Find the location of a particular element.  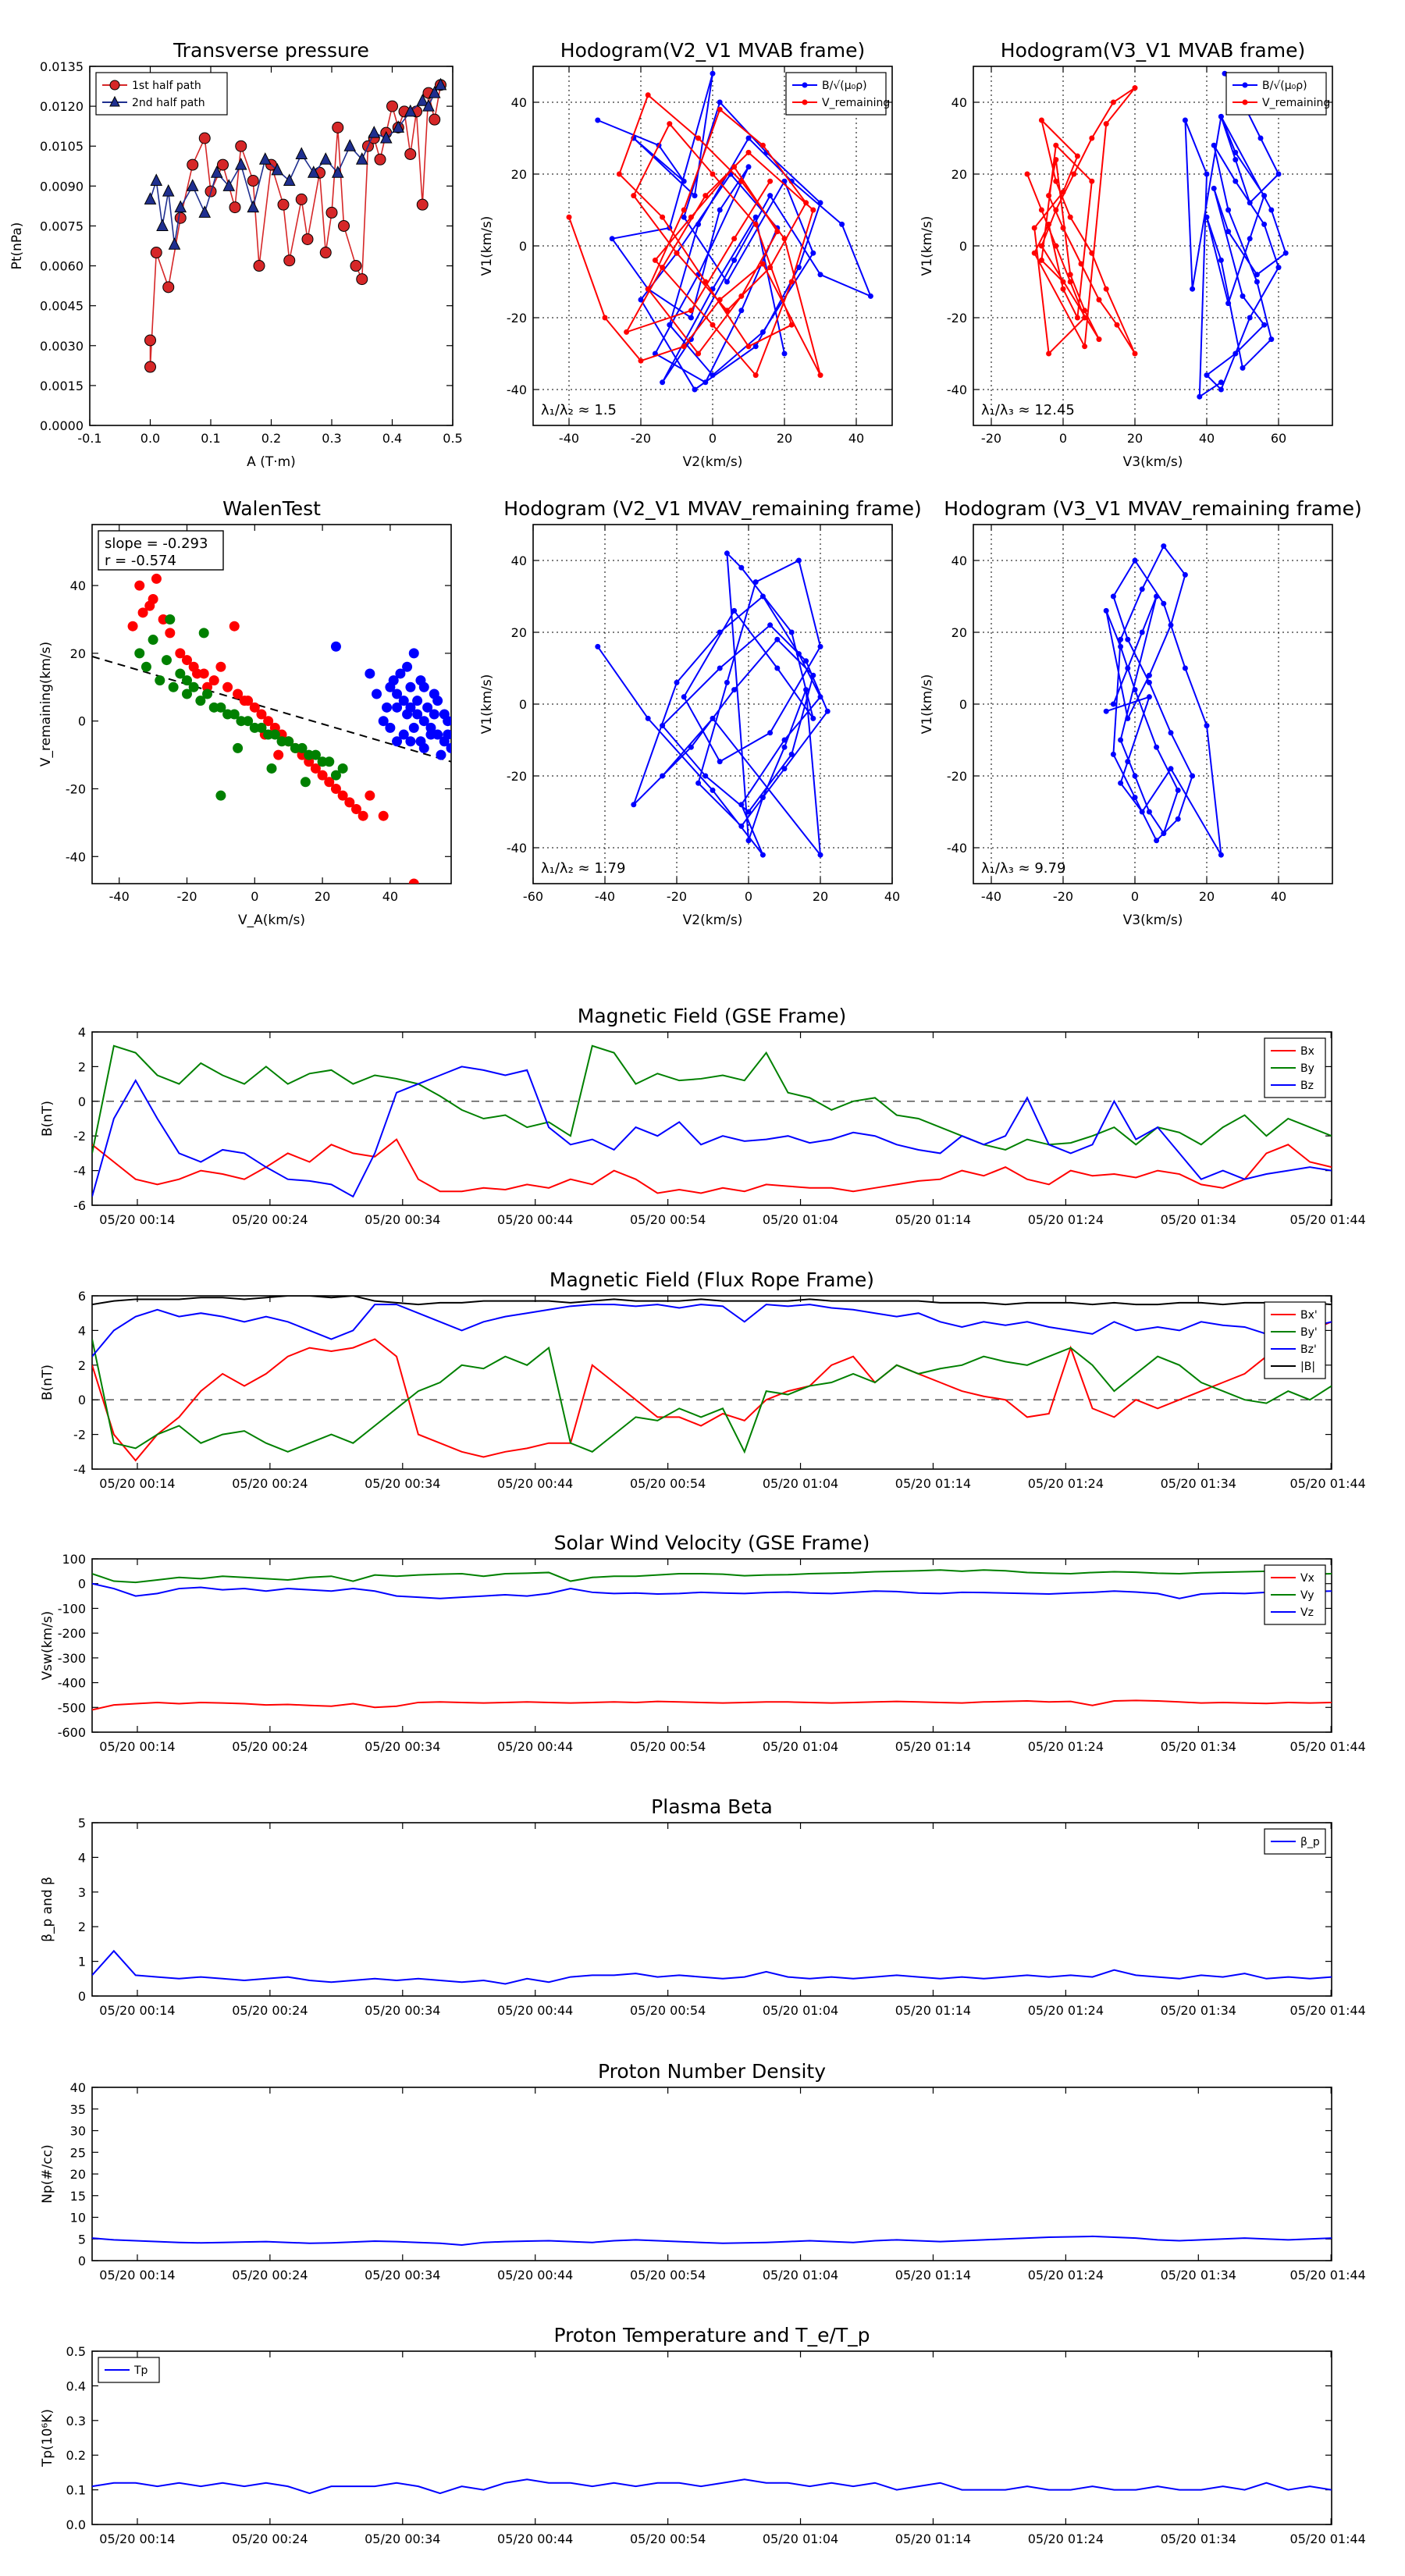

chart-title: Plasma Beta is located at coordinates (712, 1806).